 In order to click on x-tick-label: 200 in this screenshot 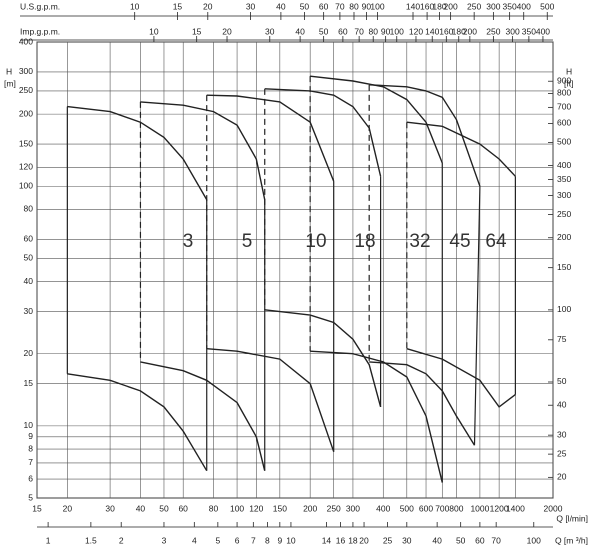, I will do `click(310, 508)`.